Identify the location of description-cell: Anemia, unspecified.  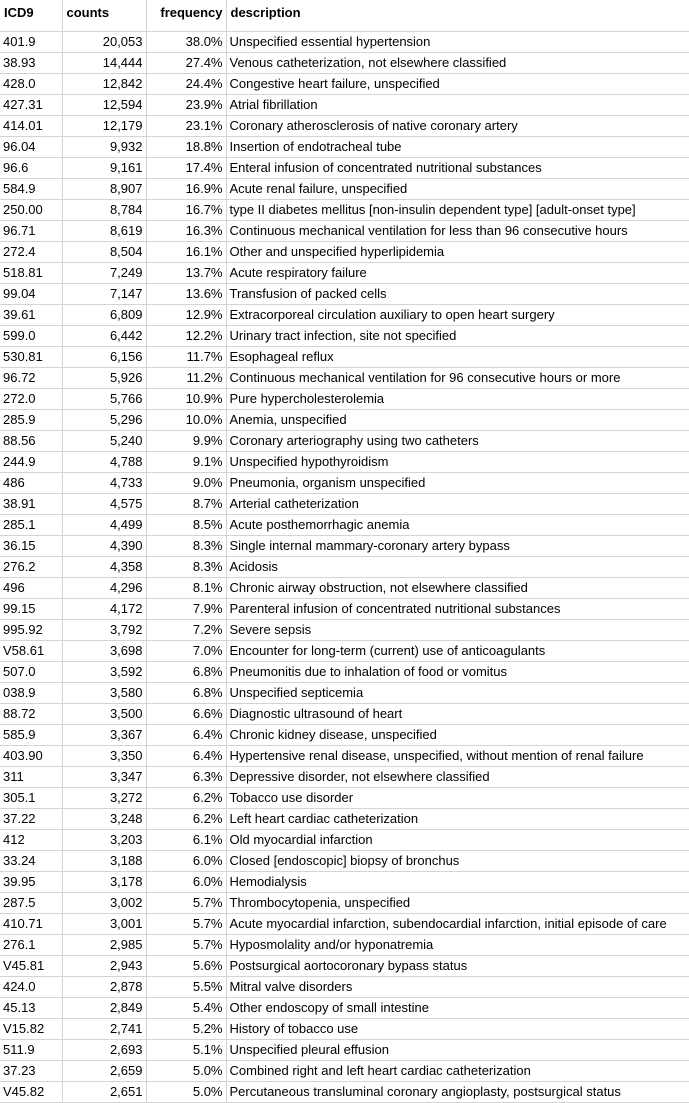
(457, 420).